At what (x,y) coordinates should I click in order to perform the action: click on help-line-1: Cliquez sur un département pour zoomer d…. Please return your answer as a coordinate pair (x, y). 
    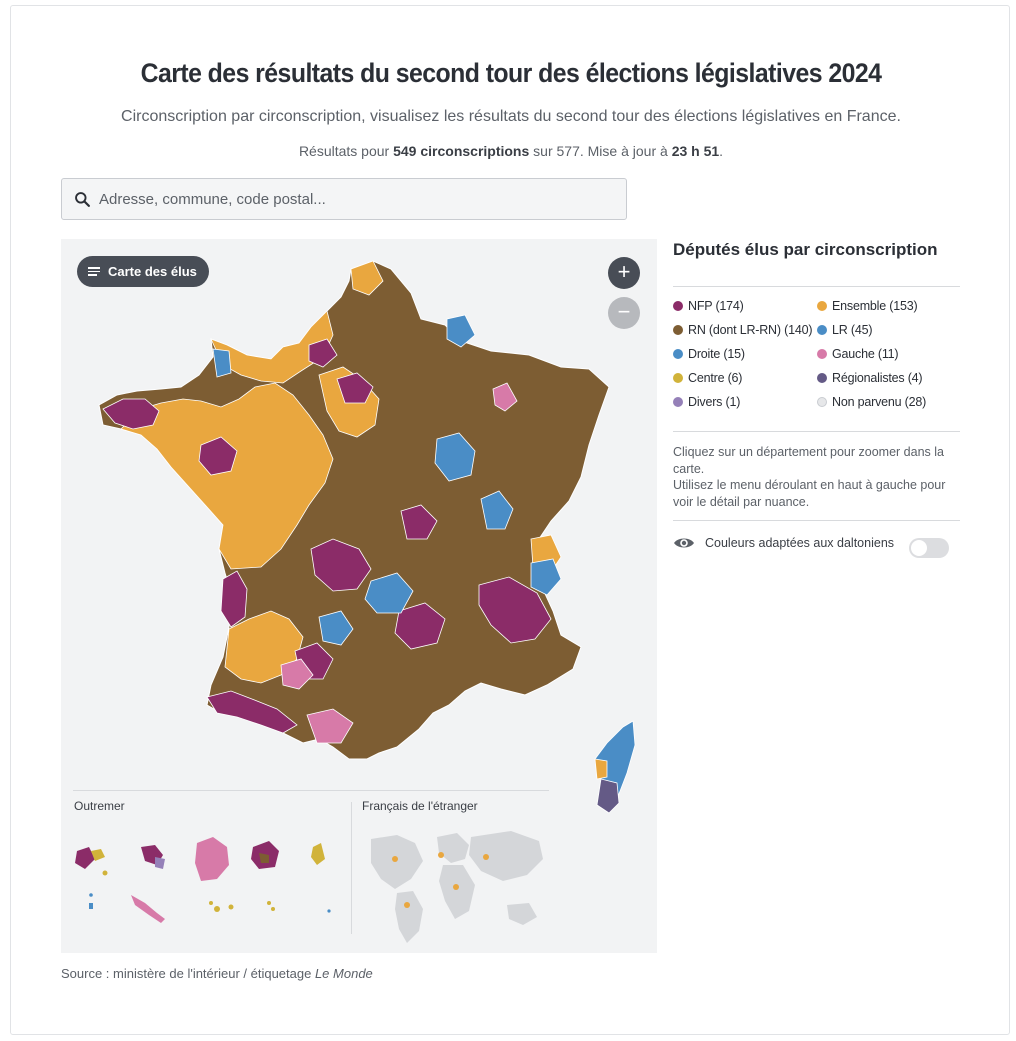
    Looking at the image, I should click on (808, 460).